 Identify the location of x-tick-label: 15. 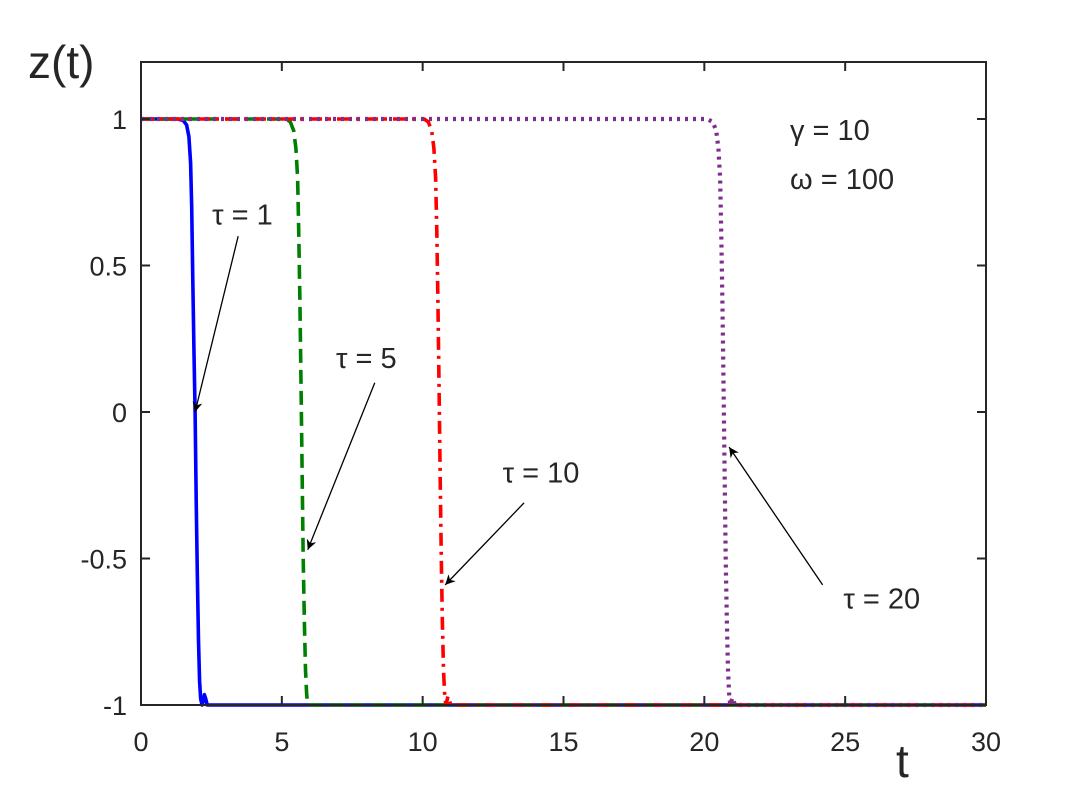
(563, 742).